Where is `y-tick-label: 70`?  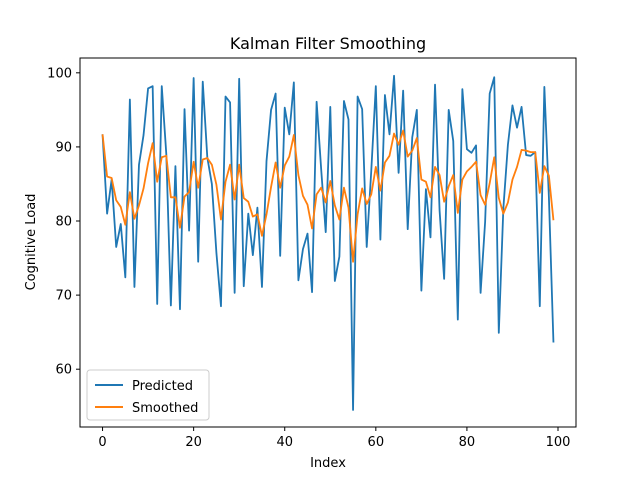 y-tick-label: 70 is located at coordinates (63, 296).